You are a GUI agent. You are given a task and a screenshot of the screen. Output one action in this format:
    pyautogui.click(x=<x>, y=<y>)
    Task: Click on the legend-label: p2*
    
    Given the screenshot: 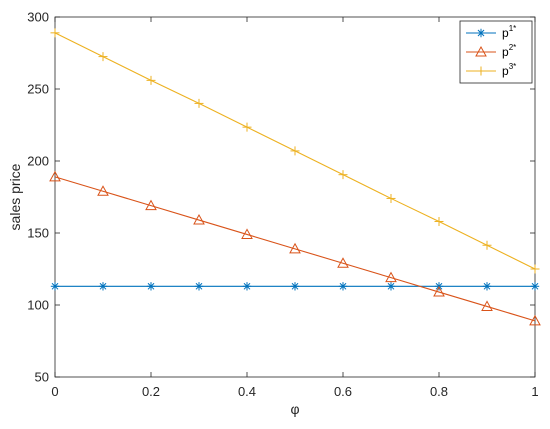 What is the action you would take?
    pyautogui.click(x=509, y=51)
    